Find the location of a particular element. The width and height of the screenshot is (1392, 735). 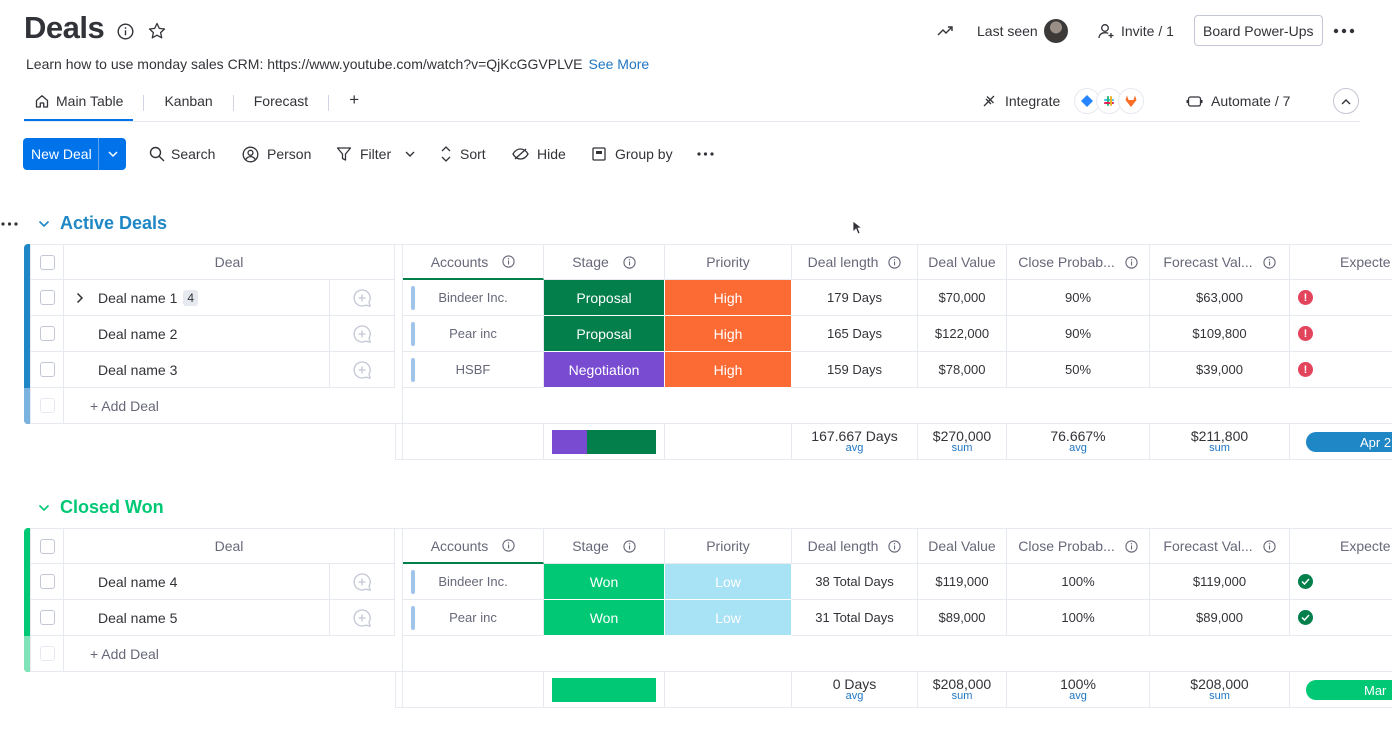

forecast-value: $109,800 is located at coordinates (1220, 334).